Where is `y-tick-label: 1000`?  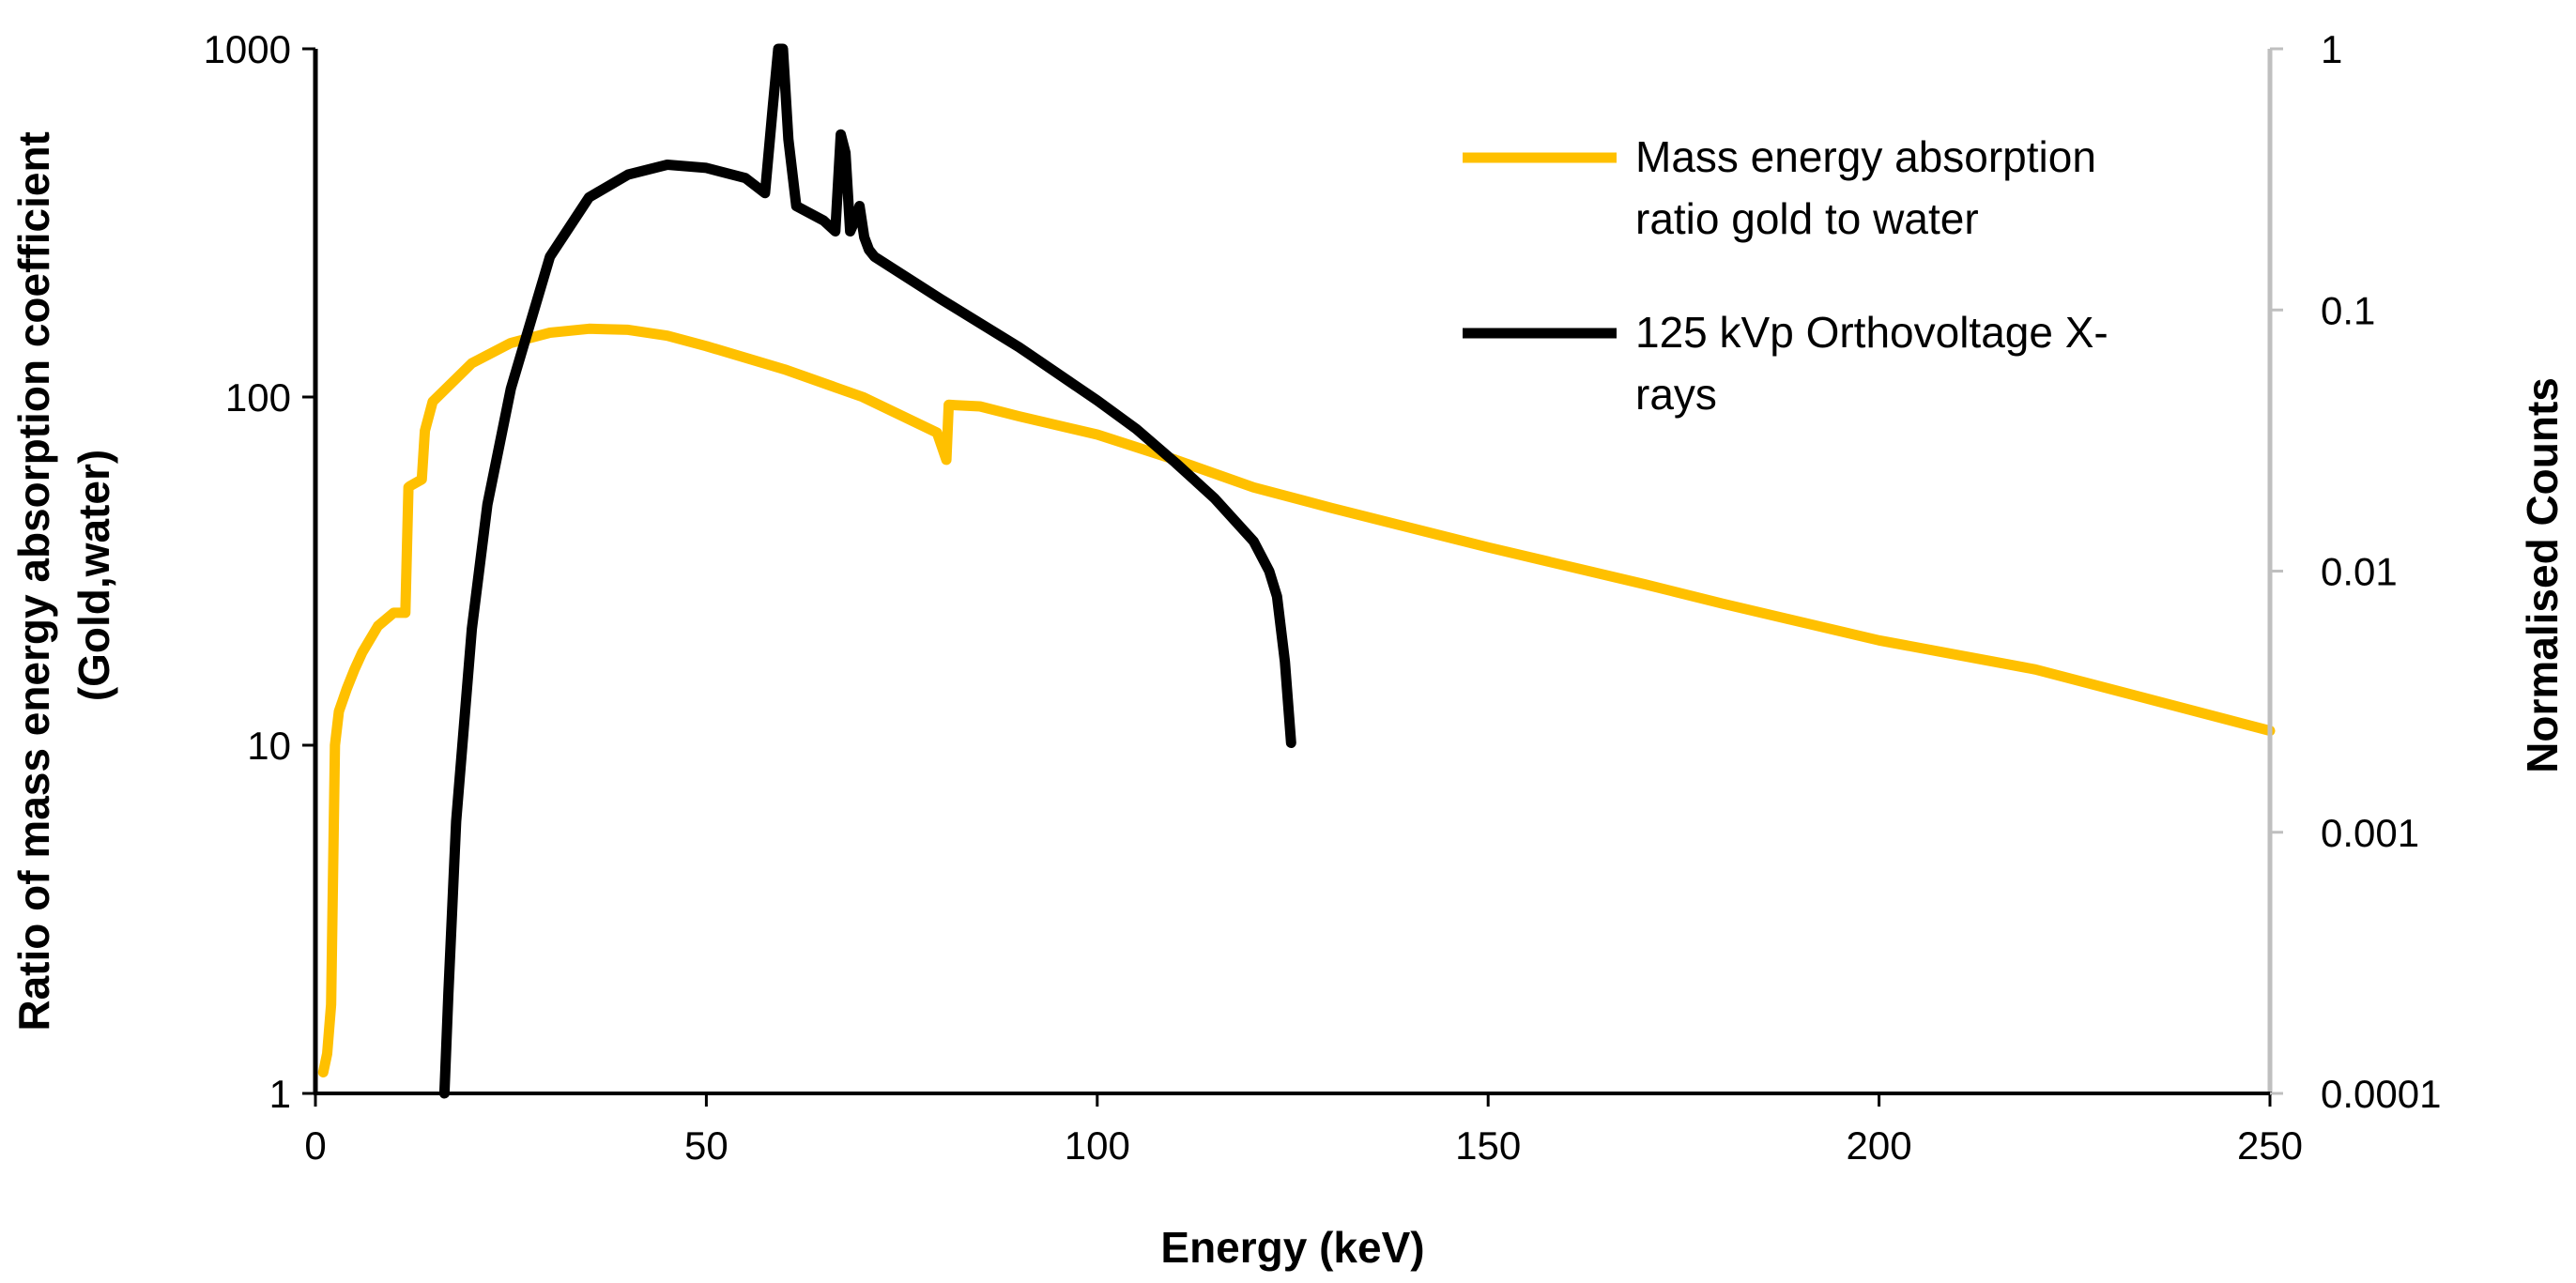 y-tick-label: 1000 is located at coordinates (248, 49).